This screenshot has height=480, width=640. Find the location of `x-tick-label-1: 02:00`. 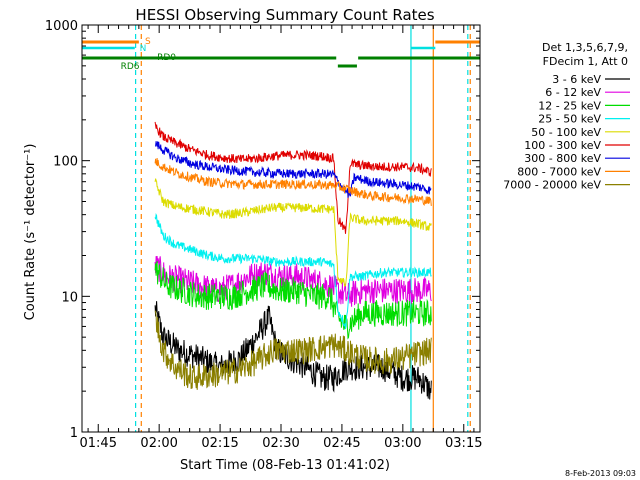

x-tick-label-1: 02:00 is located at coordinates (158, 443).